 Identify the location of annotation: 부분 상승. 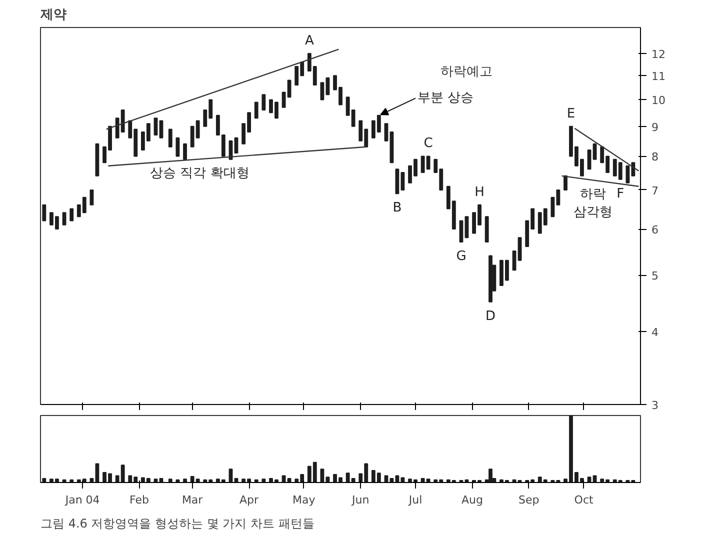
(446, 98).